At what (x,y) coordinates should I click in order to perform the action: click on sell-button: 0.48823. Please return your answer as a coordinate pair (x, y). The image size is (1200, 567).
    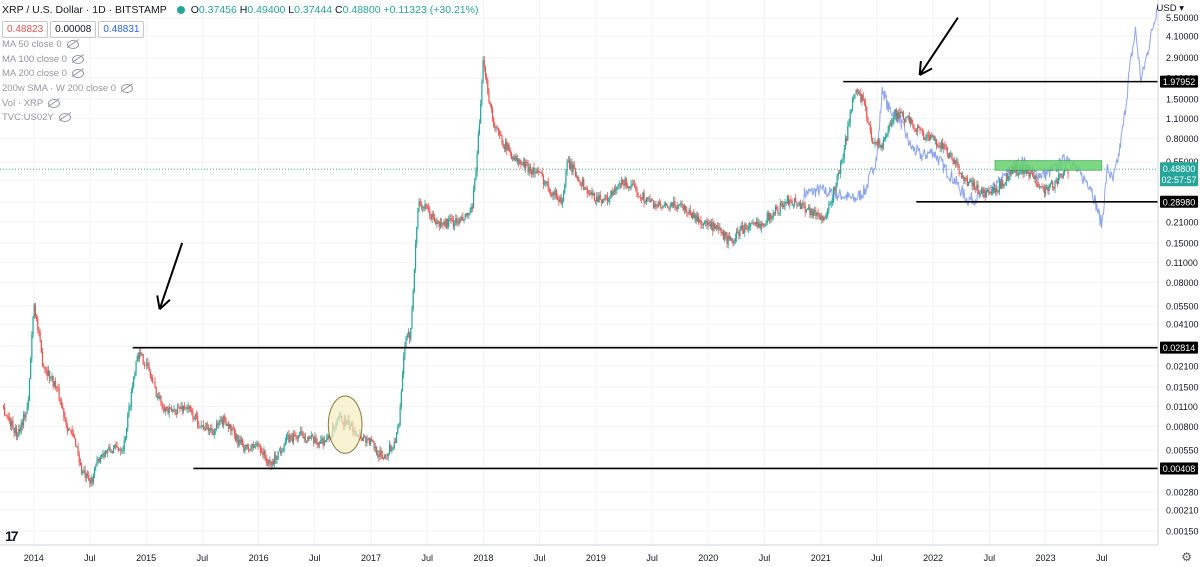
    Looking at the image, I should click on (25, 29).